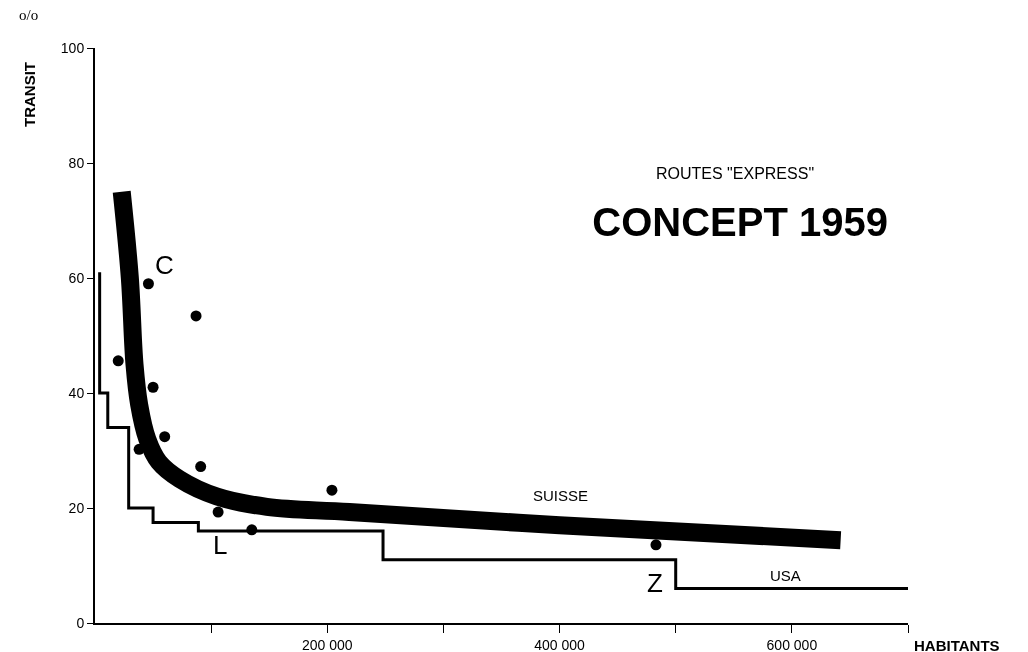 This screenshot has height=652, width=1028. I want to click on y-tick-label: 0, so click(80, 622).